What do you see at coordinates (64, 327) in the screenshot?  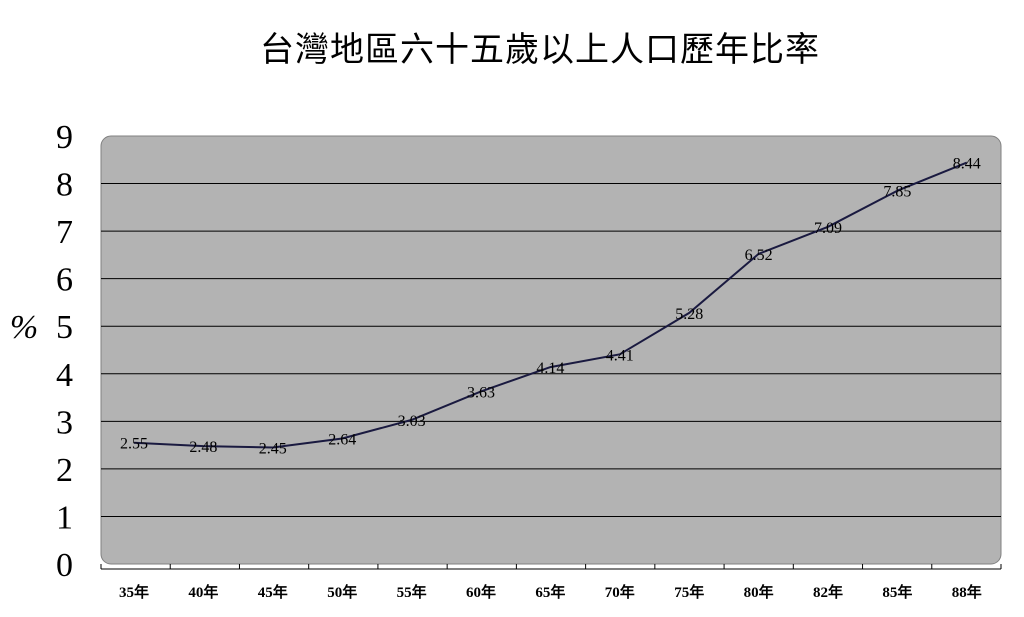 I see `y-tick-label: 5` at bounding box center [64, 327].